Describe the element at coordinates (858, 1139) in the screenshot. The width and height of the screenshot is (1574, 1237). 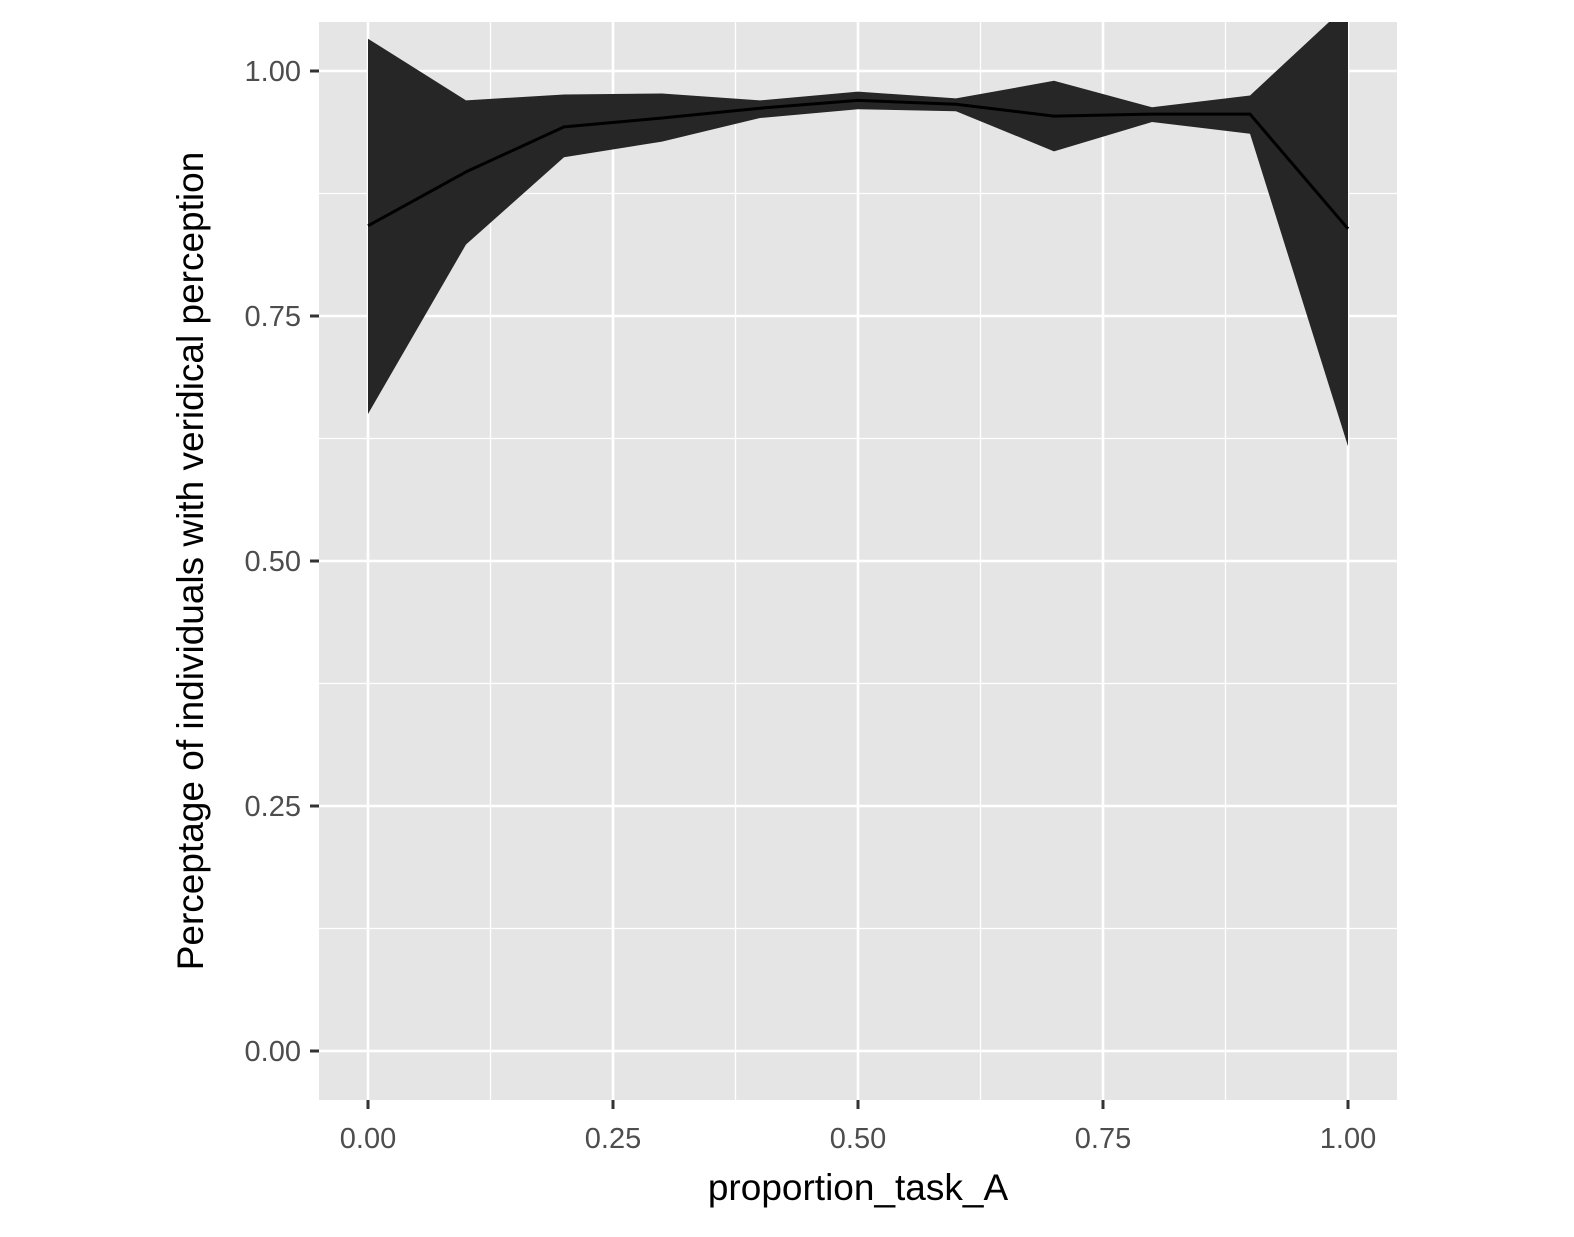
I see `x-tick-label: 0.50` at that location.